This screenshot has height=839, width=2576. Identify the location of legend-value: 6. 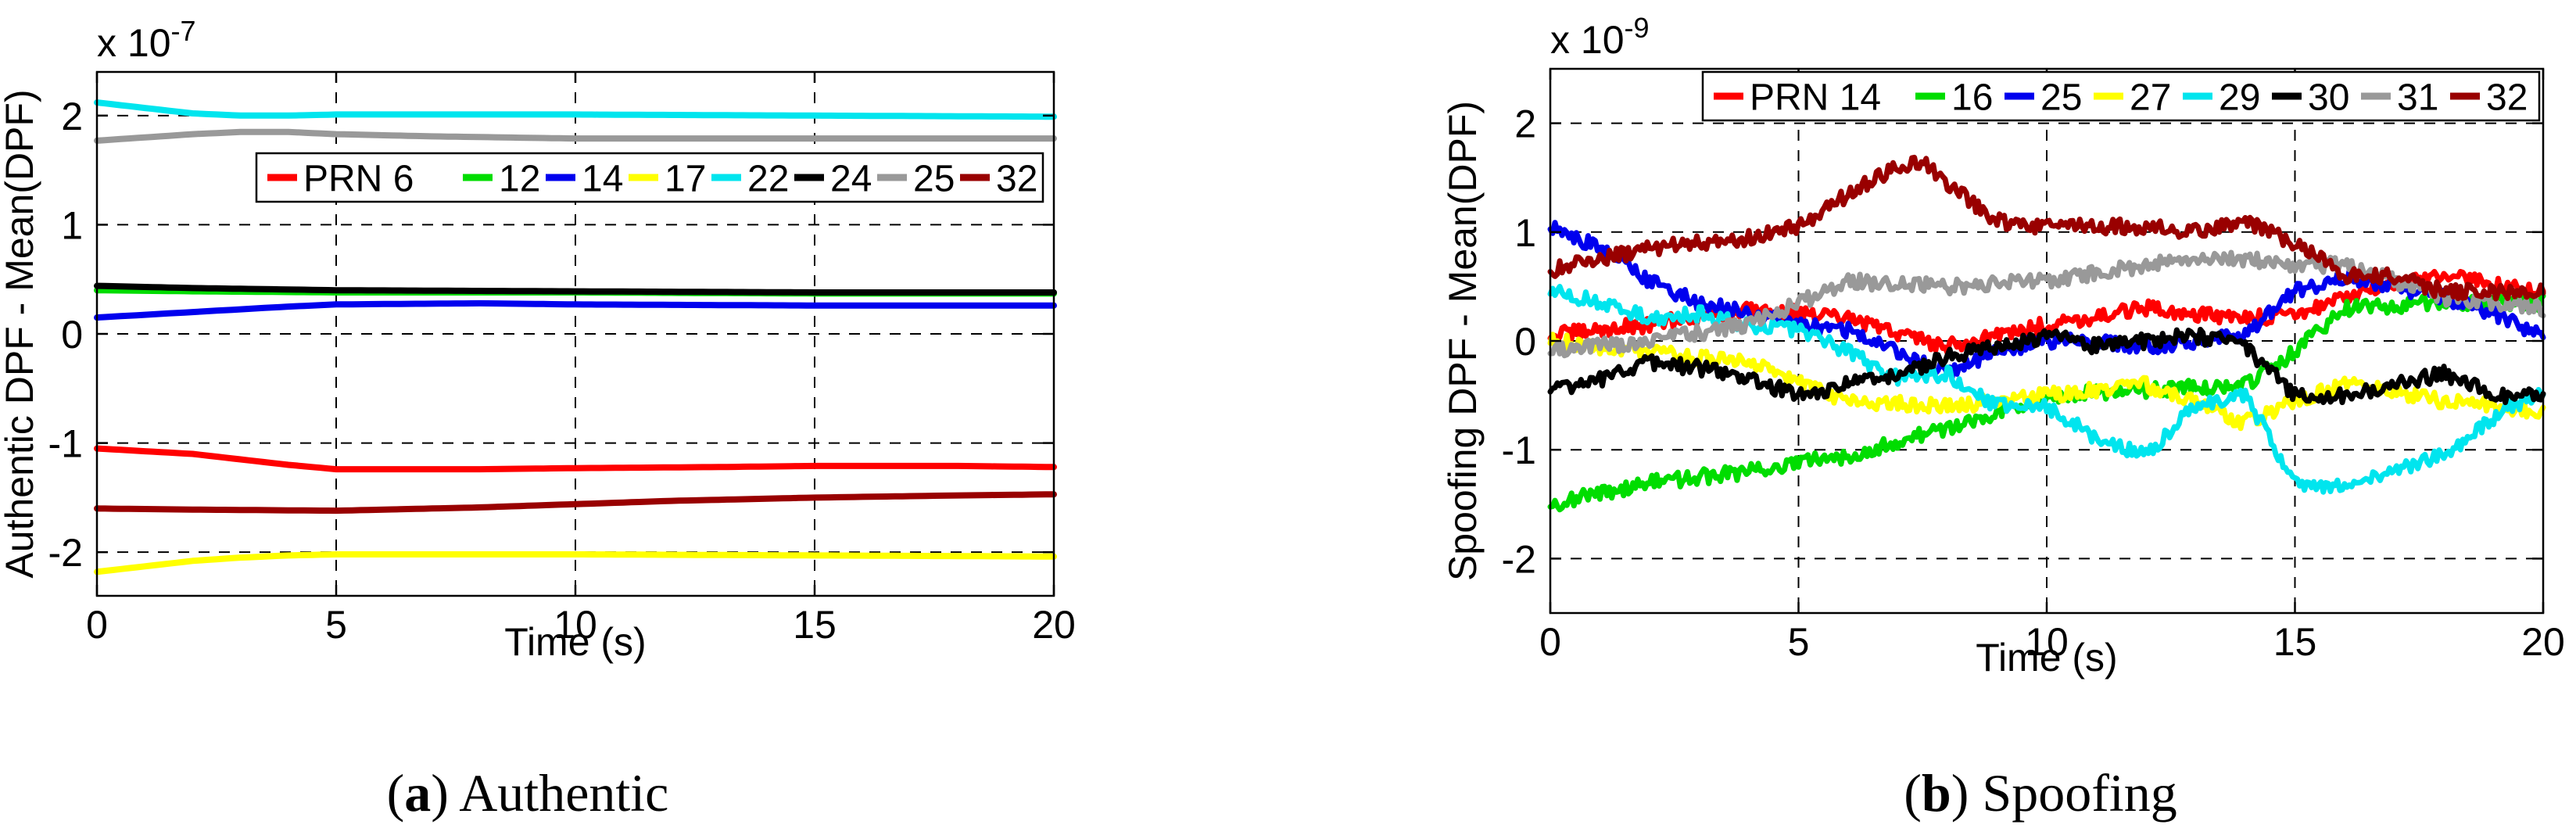
(403, 178).